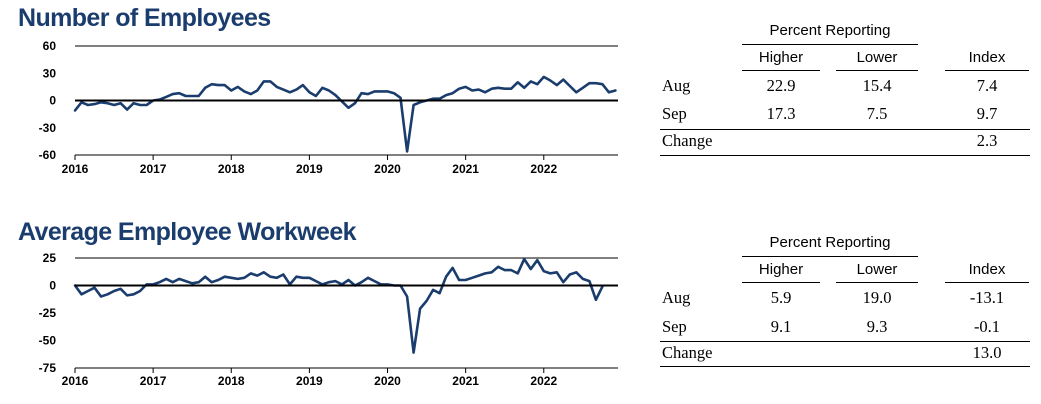 The image size is (1041, 404). I want to click on y-tick-label: -50, so click(48, 341).